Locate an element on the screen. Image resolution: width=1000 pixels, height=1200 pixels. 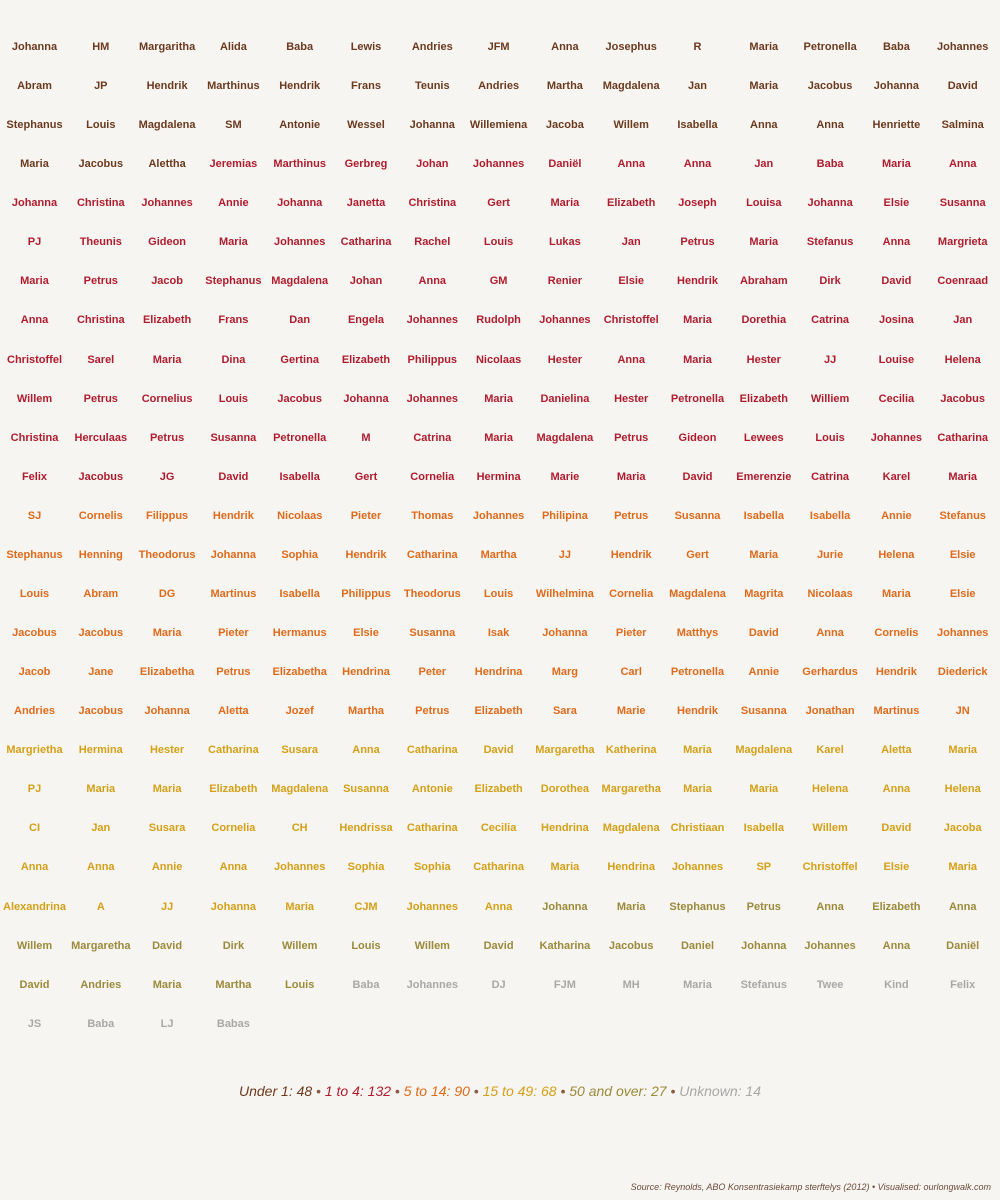
name-cell: Sarel is located at coordinates (101, 359).